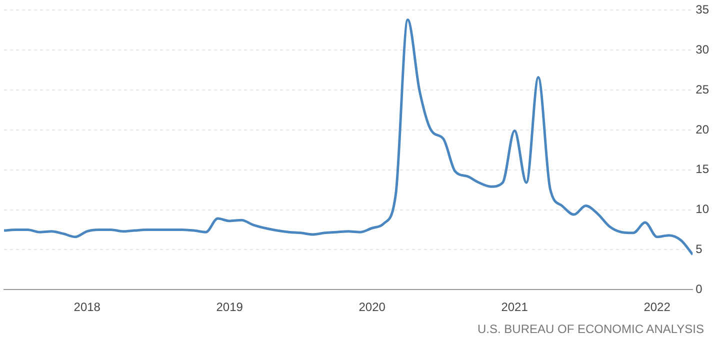 The height and width of the screenshot is (349, 720). Describe the element at coordinates (703, 9) in the screenshot. I see `y-tick-label: 35` at that location.